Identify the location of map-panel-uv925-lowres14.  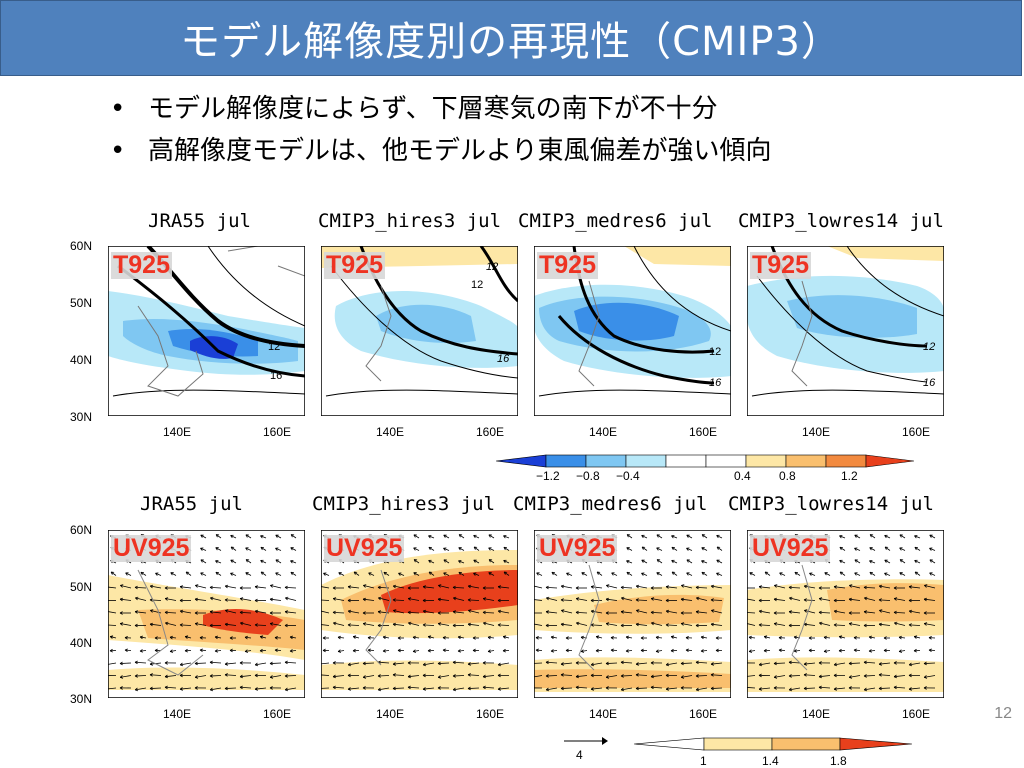
(845, 614).